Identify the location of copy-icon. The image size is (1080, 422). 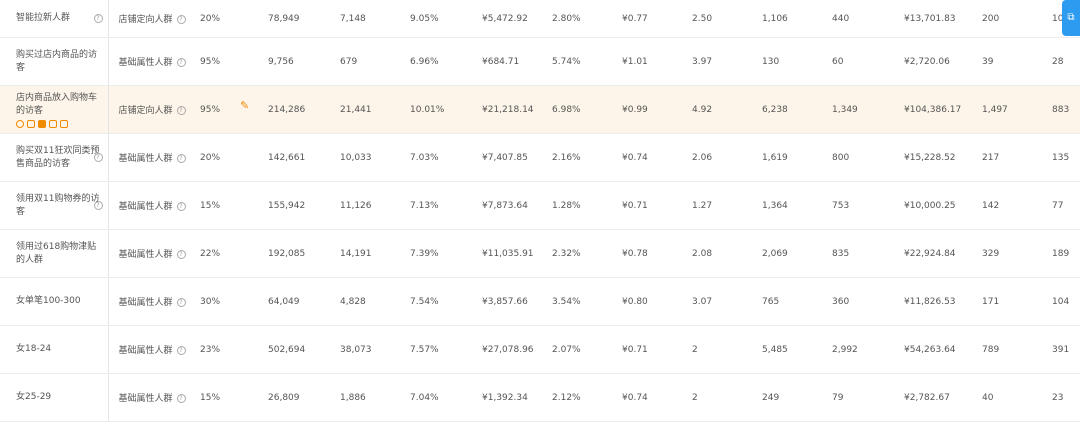
(64, 123).